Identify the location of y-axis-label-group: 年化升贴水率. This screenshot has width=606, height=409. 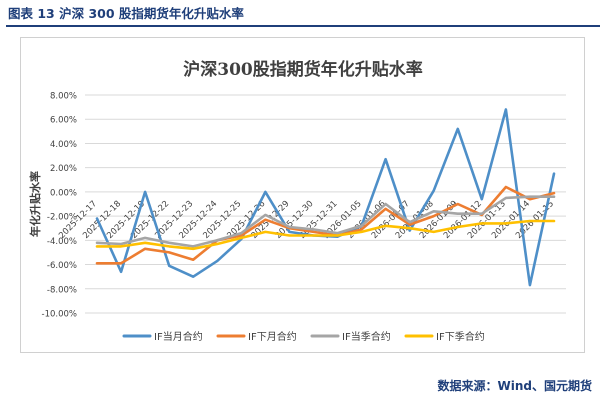
(35, 204).